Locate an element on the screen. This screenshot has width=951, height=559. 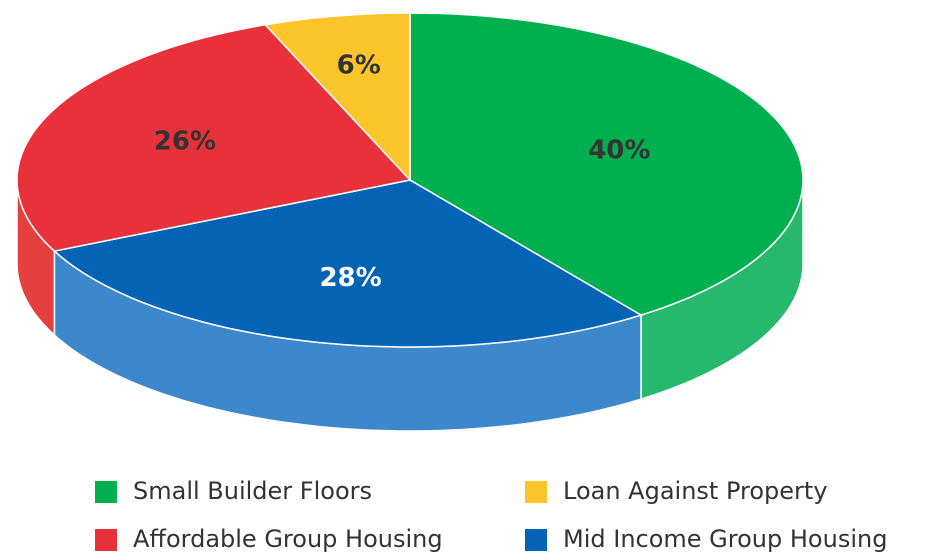
legend-label: Small Builder Floors is located at coordinates (252, 491).